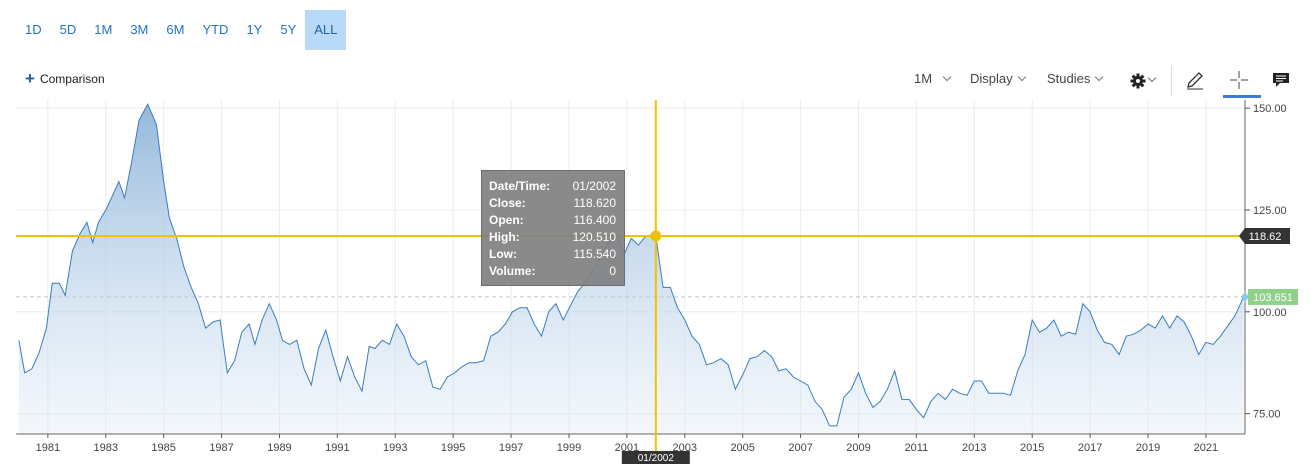 The image size is (1311, 471). I want to click on tooltip-label: Date/Time:, so click(520, 186).